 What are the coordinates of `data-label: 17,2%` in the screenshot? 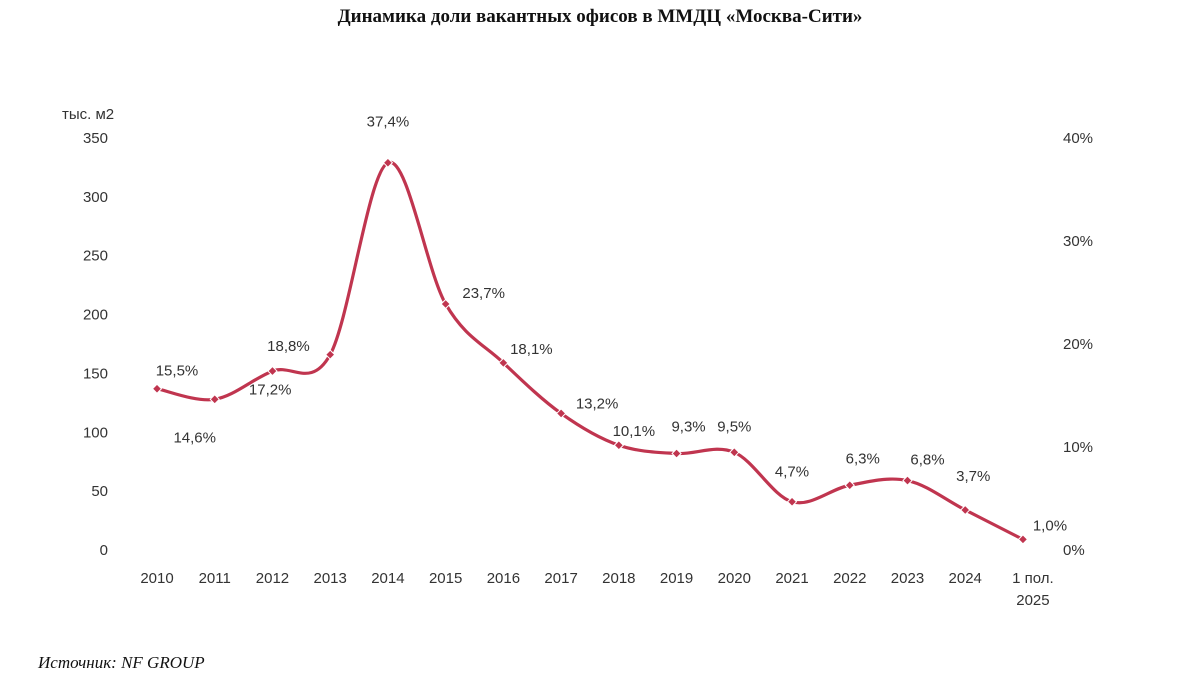 It's located at (270, 390).